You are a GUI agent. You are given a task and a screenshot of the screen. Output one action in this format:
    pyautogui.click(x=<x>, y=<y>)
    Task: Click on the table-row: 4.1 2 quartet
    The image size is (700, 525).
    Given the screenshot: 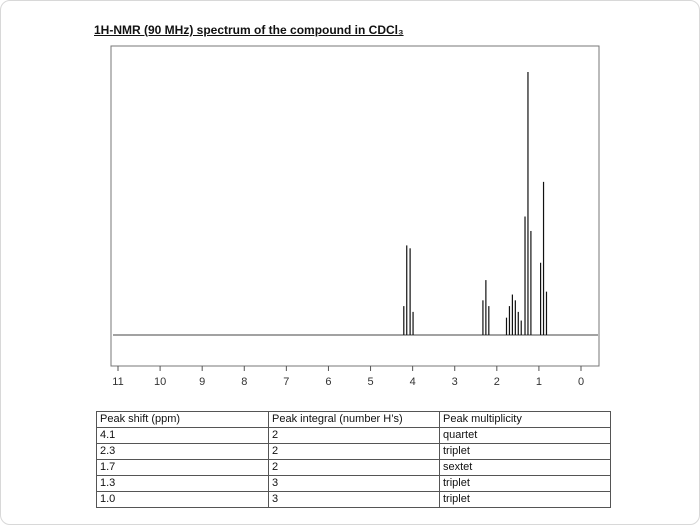 What is the action you would take?
    pyautogui.click(x=353, y=435)
    